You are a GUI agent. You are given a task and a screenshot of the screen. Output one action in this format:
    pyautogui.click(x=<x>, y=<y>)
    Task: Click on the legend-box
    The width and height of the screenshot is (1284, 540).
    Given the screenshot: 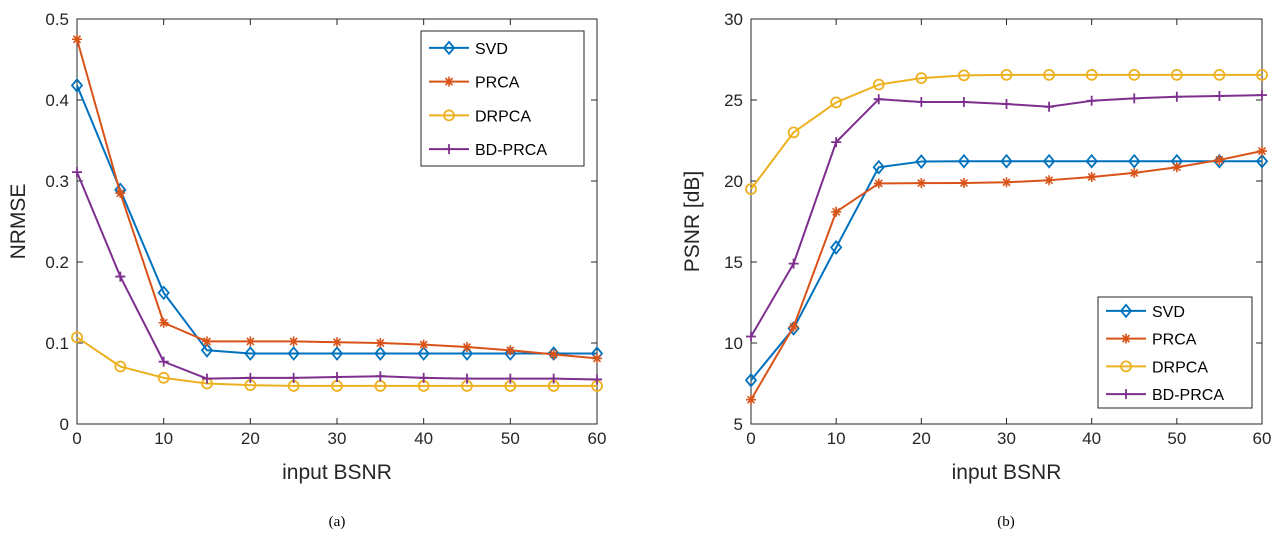 What is the action you would take?
    pyautogui.click(x=1175, y=352)
    